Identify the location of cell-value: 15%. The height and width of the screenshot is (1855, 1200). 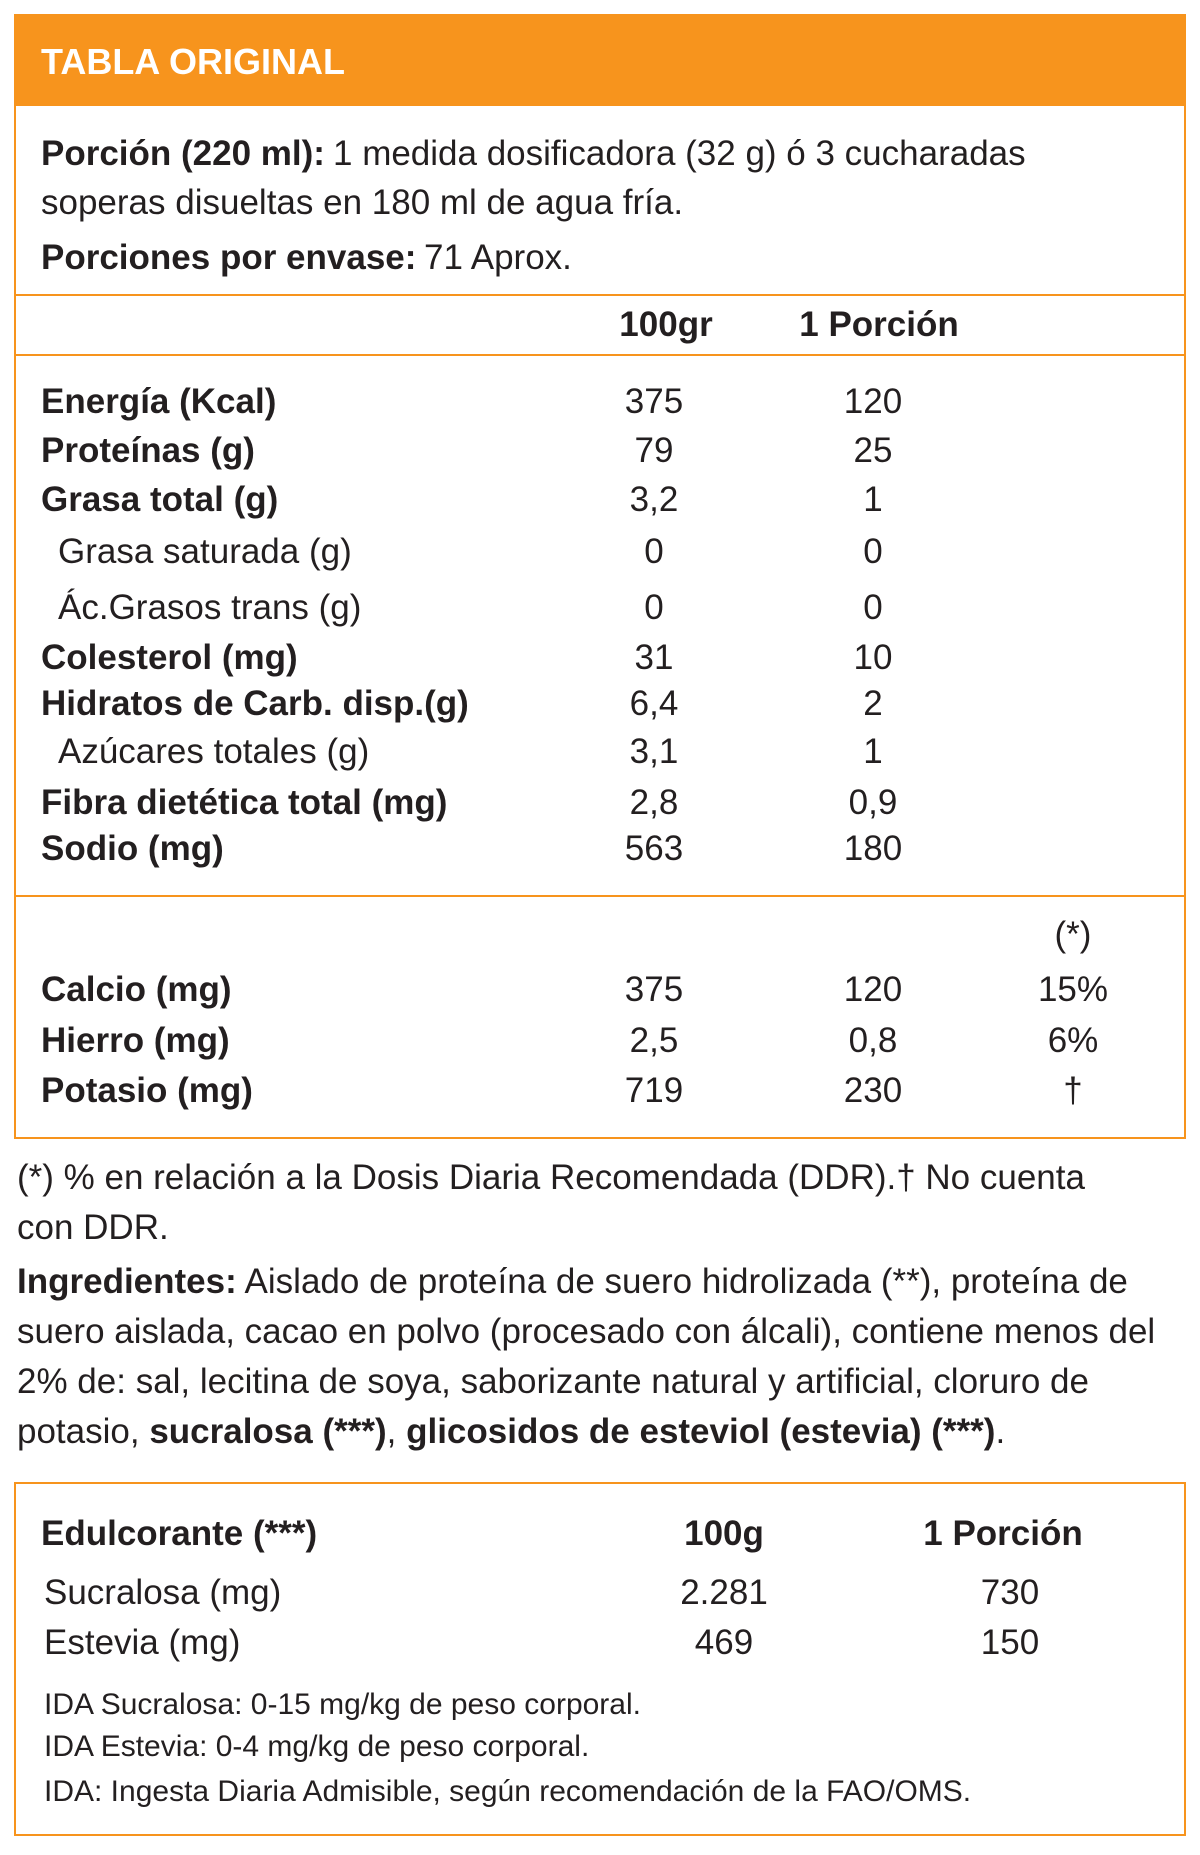
(1073, 989).